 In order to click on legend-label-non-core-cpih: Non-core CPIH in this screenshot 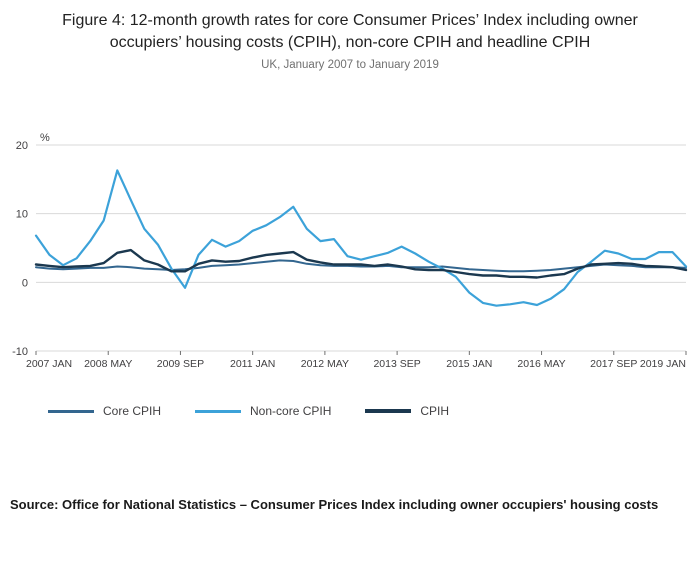, I will do `click(291, 411)`.